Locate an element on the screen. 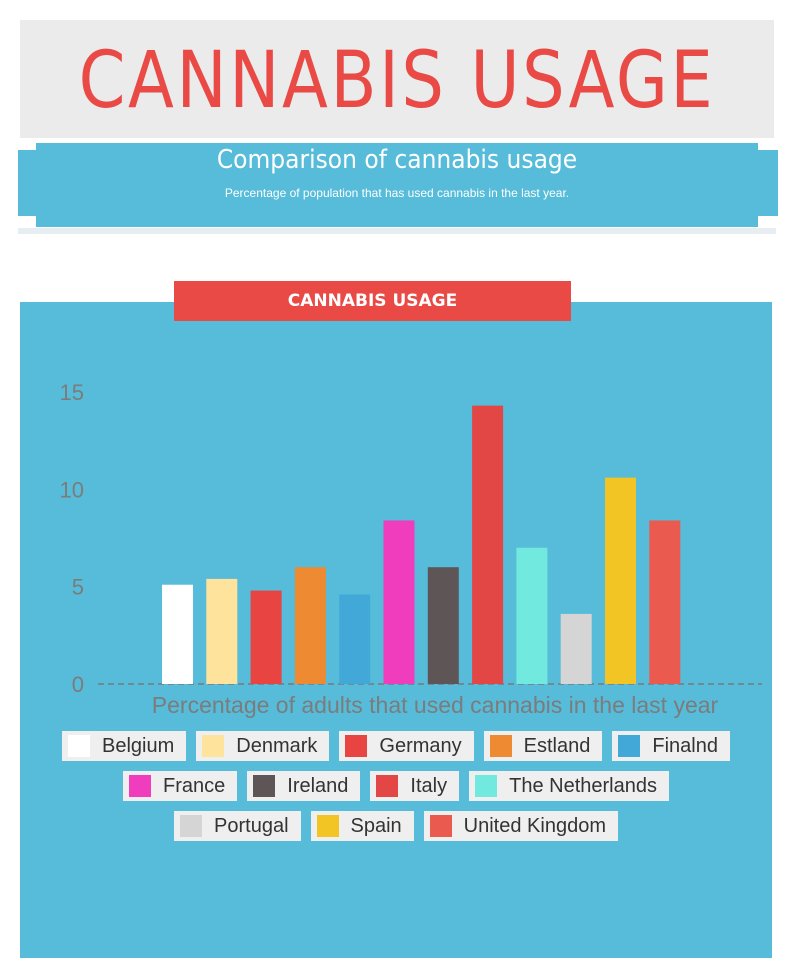 The width and height of the screenshot is (794, 980). legend-label: Ireland is located at coordinates (318, 785).